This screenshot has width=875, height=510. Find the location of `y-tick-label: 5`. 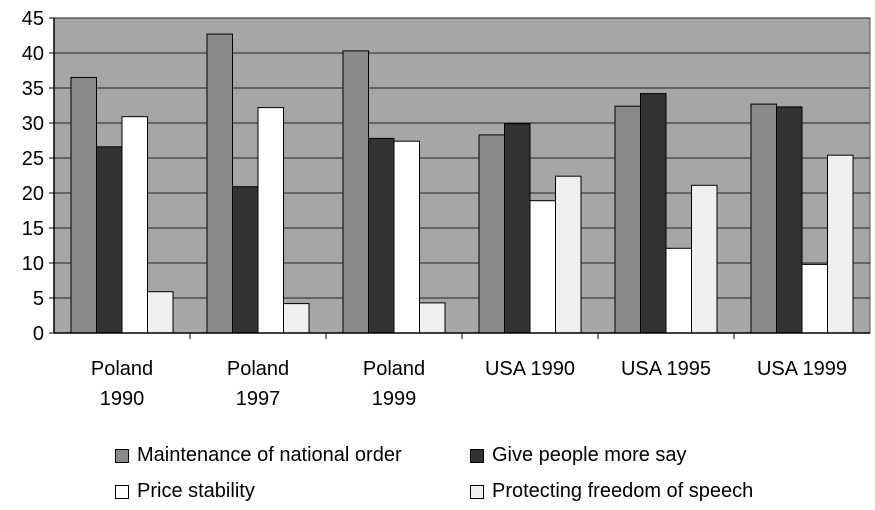

y-tick-label: 5 is located at coordinates (38, 299).